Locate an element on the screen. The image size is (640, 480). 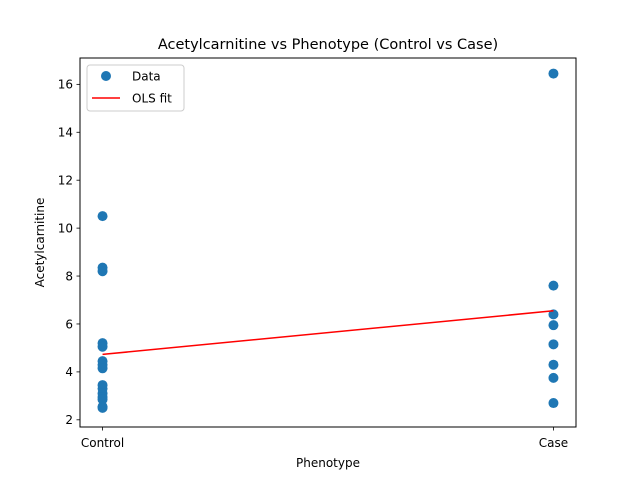
y-tick-label: 6 is located at coordinates (69, 324).